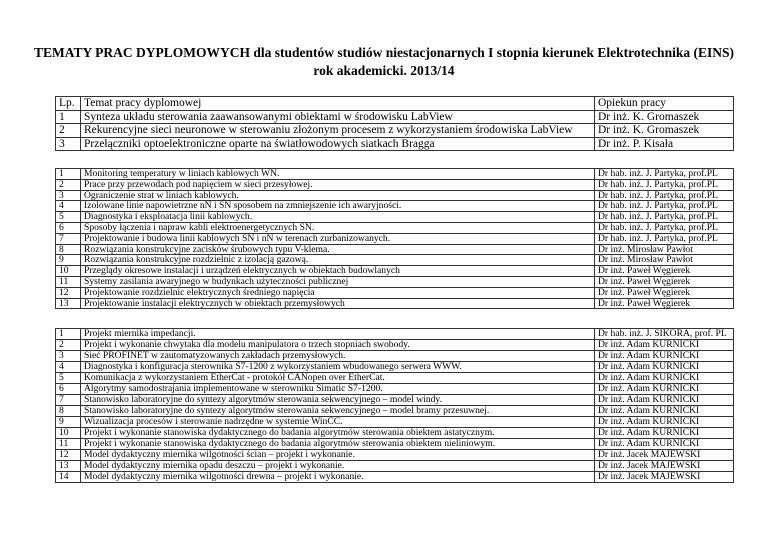 Image resolution: width=768 pixels, height=543 pixels. Describe the element at coordinates (384, 70) in the screenshot. I see `document-subtitle: rok akademicki. 2013/14` at that location.